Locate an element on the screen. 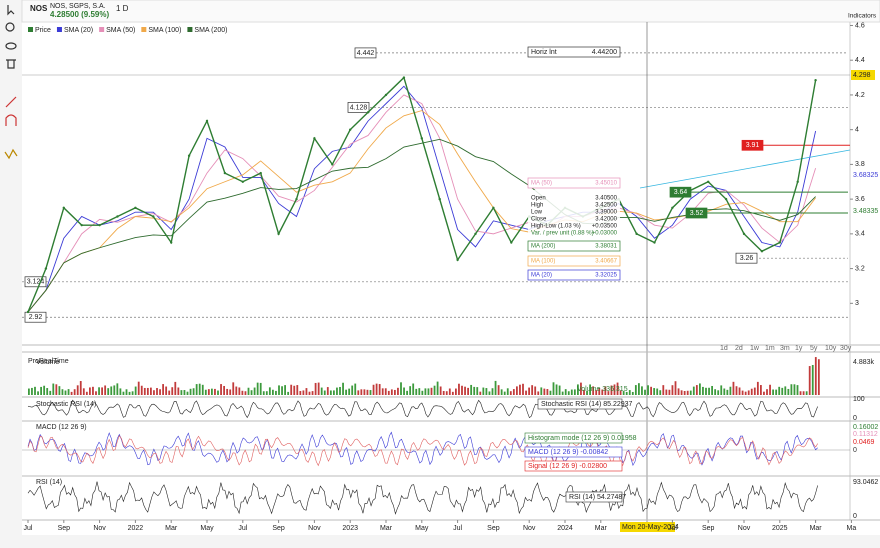 Image resolution: width=880 pixels, height=548 pixels. level-box is located at coordinates (358, 107).